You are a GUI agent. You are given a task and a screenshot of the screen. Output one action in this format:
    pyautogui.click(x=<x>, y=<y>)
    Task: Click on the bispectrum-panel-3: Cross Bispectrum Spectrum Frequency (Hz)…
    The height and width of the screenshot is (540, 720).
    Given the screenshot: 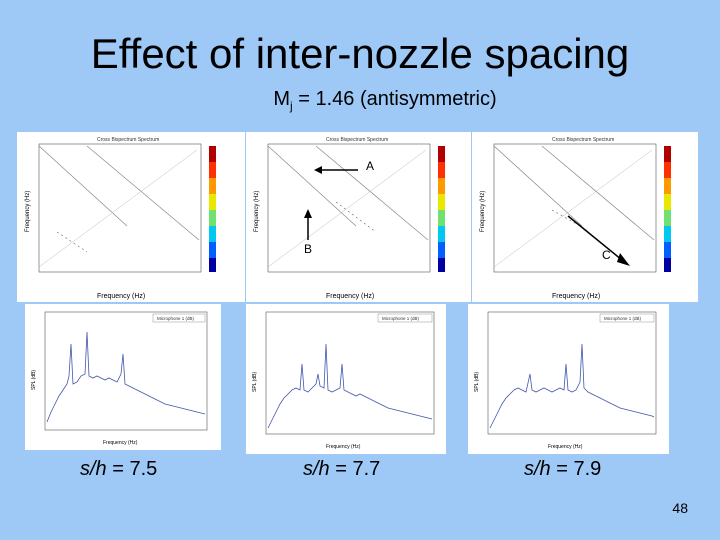 What is the action you would take?
    pyautogui.click(x=585, y=217)
    